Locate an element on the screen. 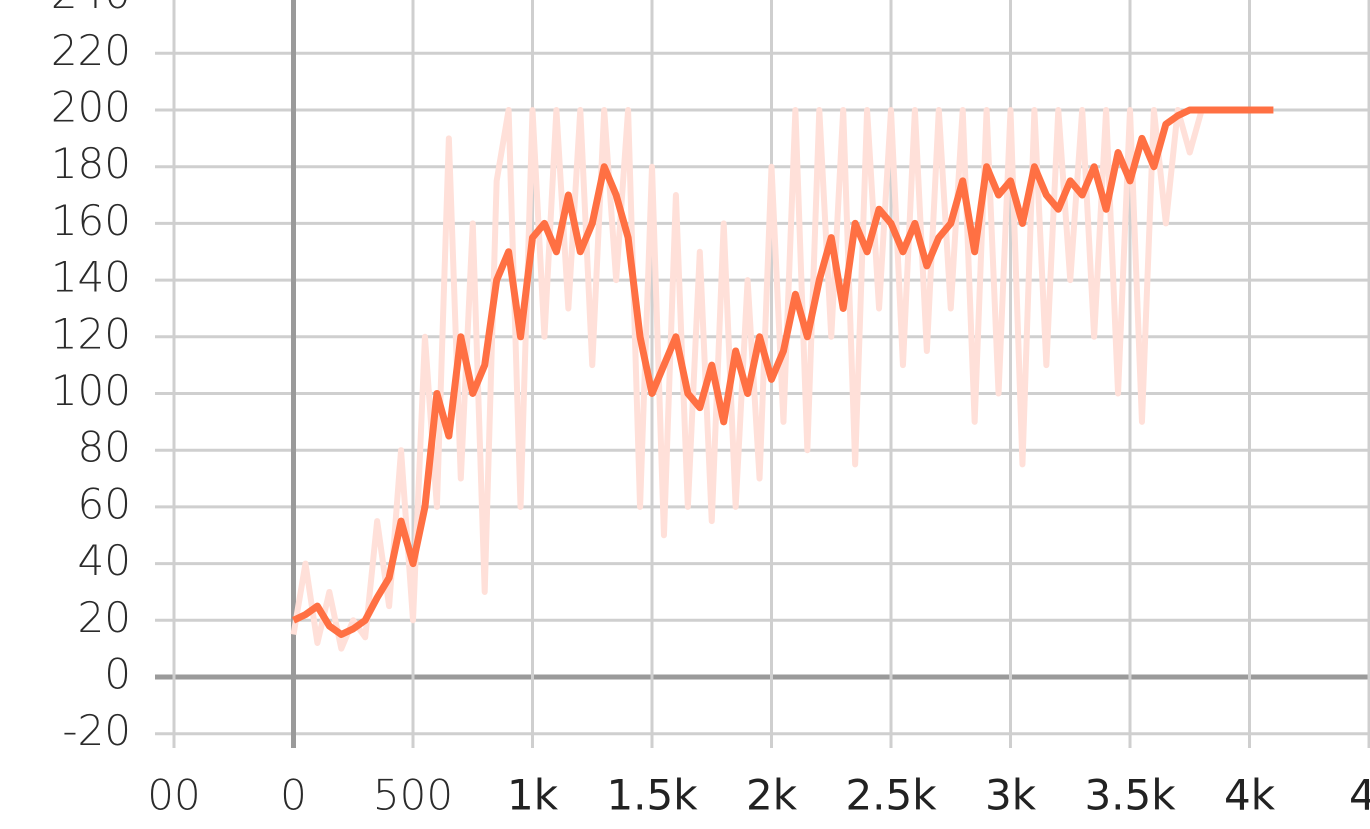  x-tick-label: 4k is located at coordinates (1250, 795).